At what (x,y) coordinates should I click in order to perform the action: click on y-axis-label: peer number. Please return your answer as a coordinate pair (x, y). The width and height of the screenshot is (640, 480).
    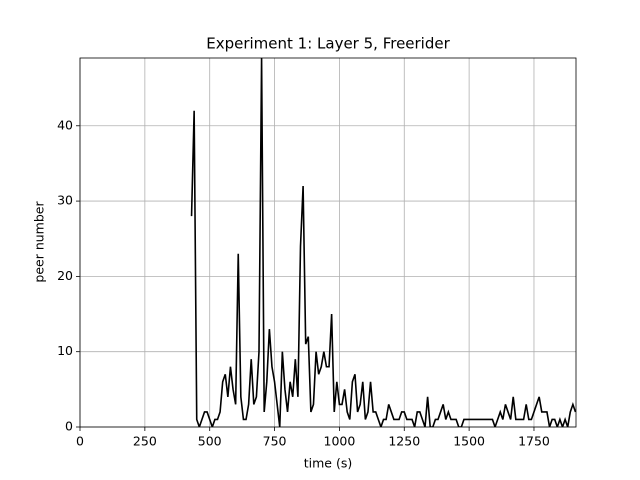
    Looking at the image, I should click on (39, 242).